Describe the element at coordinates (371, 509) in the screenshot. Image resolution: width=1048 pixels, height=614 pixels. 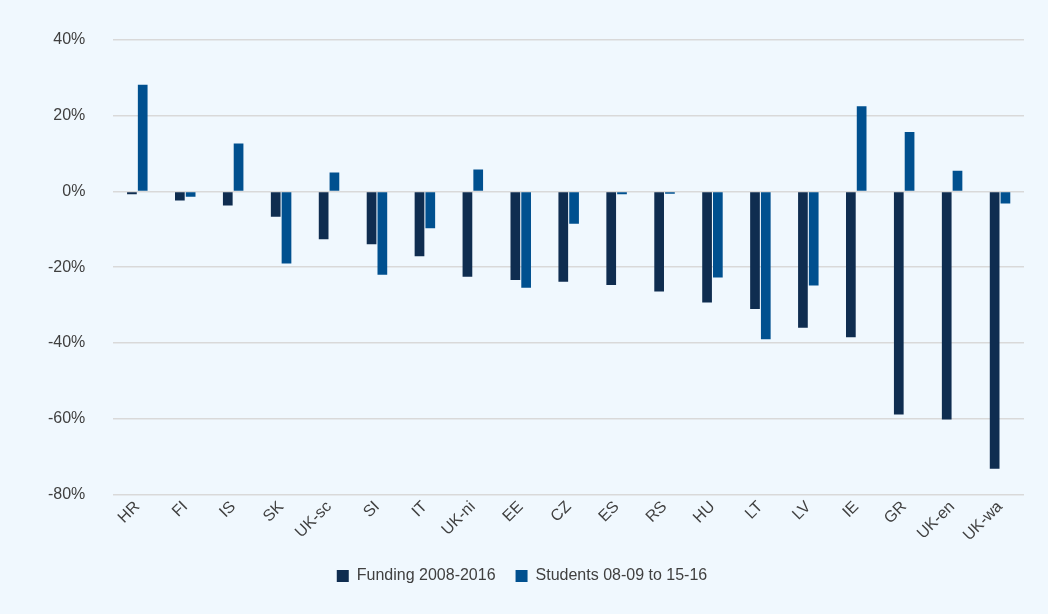
I see `x-tick-label: SI` at that location.